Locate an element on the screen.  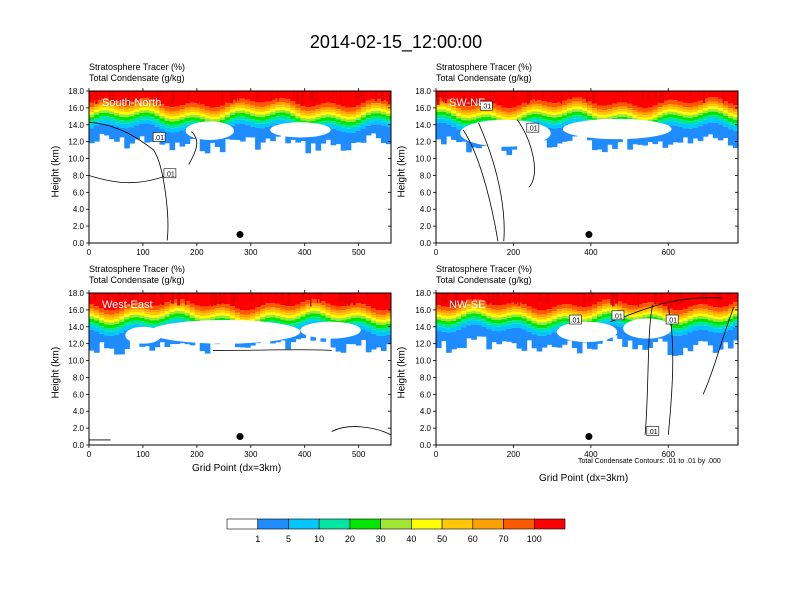
y-tick-label: 2.0 is located at coordinates (79, 428).